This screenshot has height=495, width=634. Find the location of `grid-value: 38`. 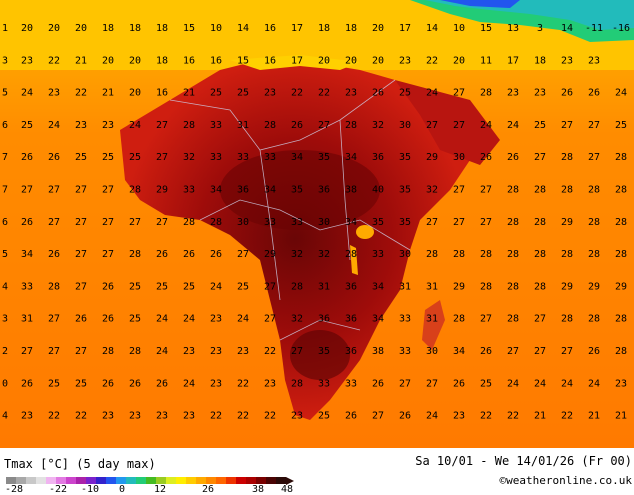

grid-value: 38 is located at coordinates (378, 351).